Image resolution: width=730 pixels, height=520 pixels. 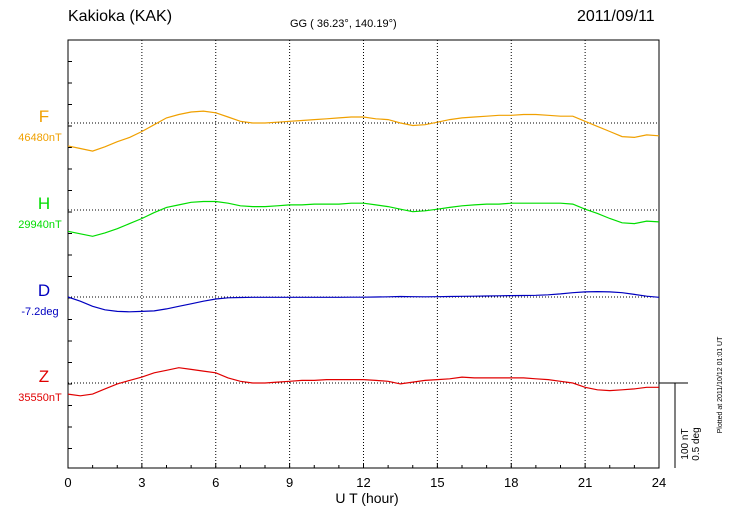 I want to click on series-name-H: H, so click(x=44, y=203).